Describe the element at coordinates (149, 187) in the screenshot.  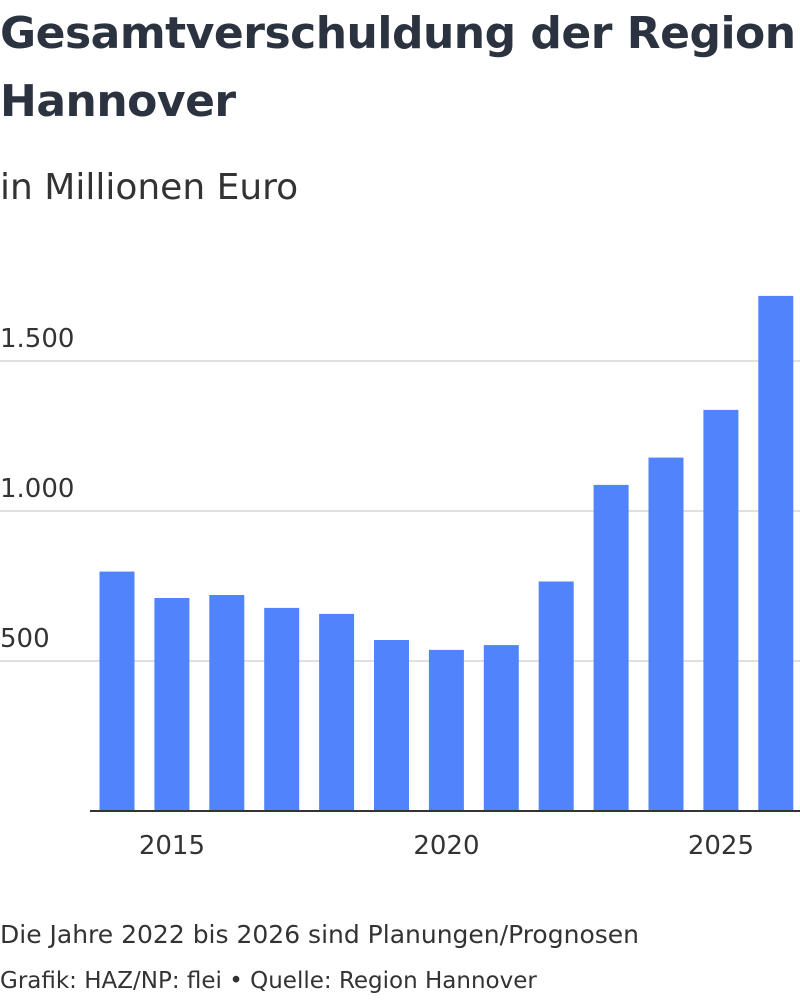
I see `chart-subtitle: in Millionen Euro` at that location.